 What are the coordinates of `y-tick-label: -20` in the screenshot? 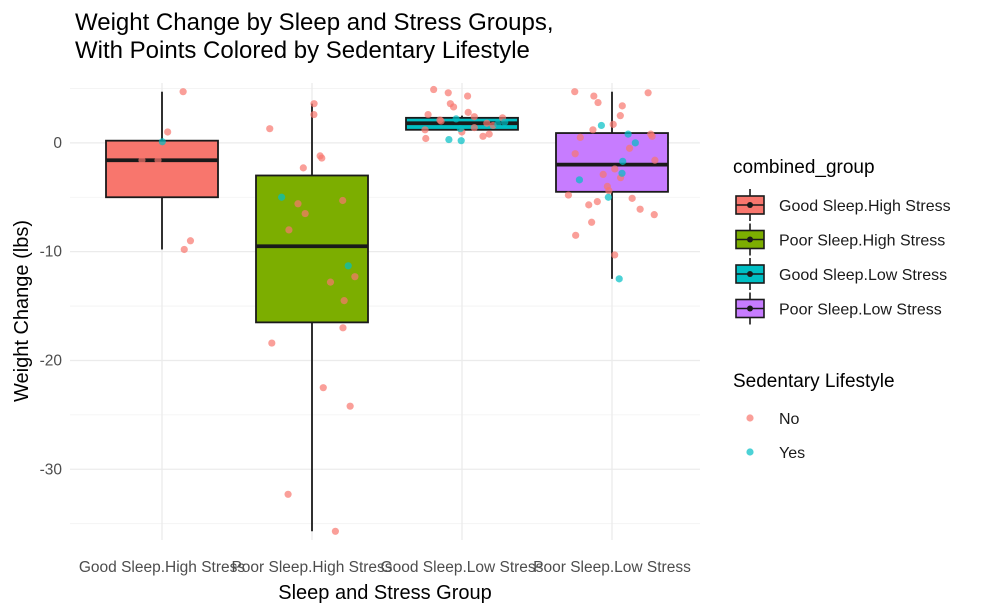 It's located at (51, 360).